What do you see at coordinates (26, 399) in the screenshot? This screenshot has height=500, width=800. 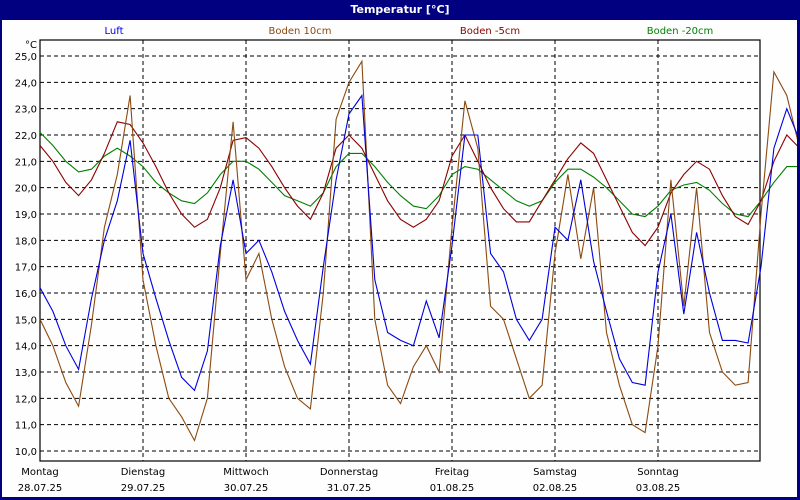 I see `y-tick-label: 12,0` at bounding box center [26, 399].